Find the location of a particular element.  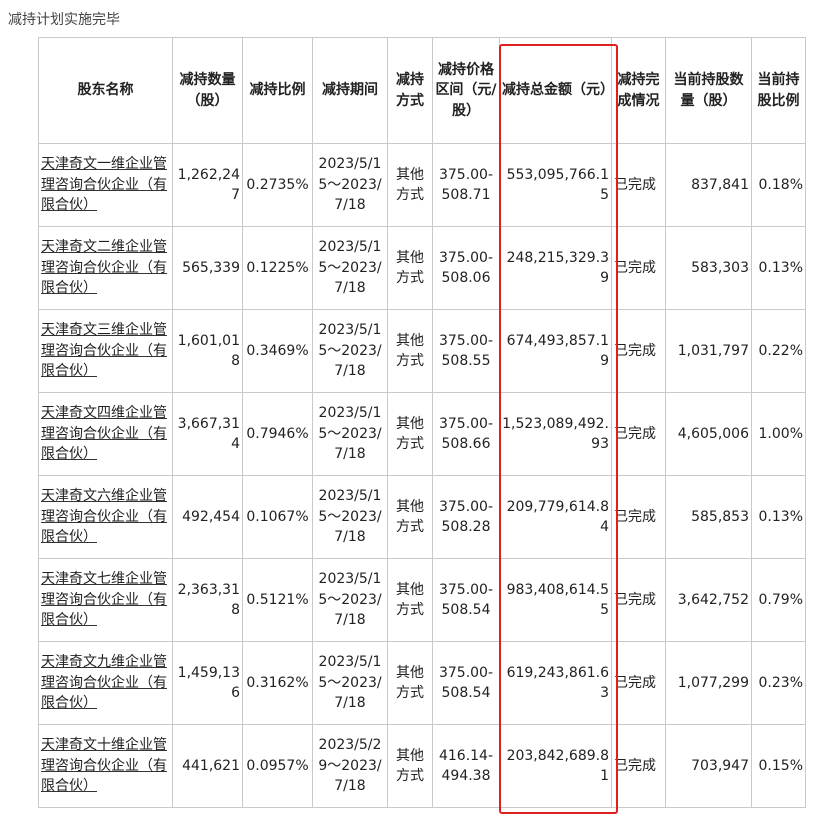

qty-cell: 492,454 is located at coordinates (207, 517).